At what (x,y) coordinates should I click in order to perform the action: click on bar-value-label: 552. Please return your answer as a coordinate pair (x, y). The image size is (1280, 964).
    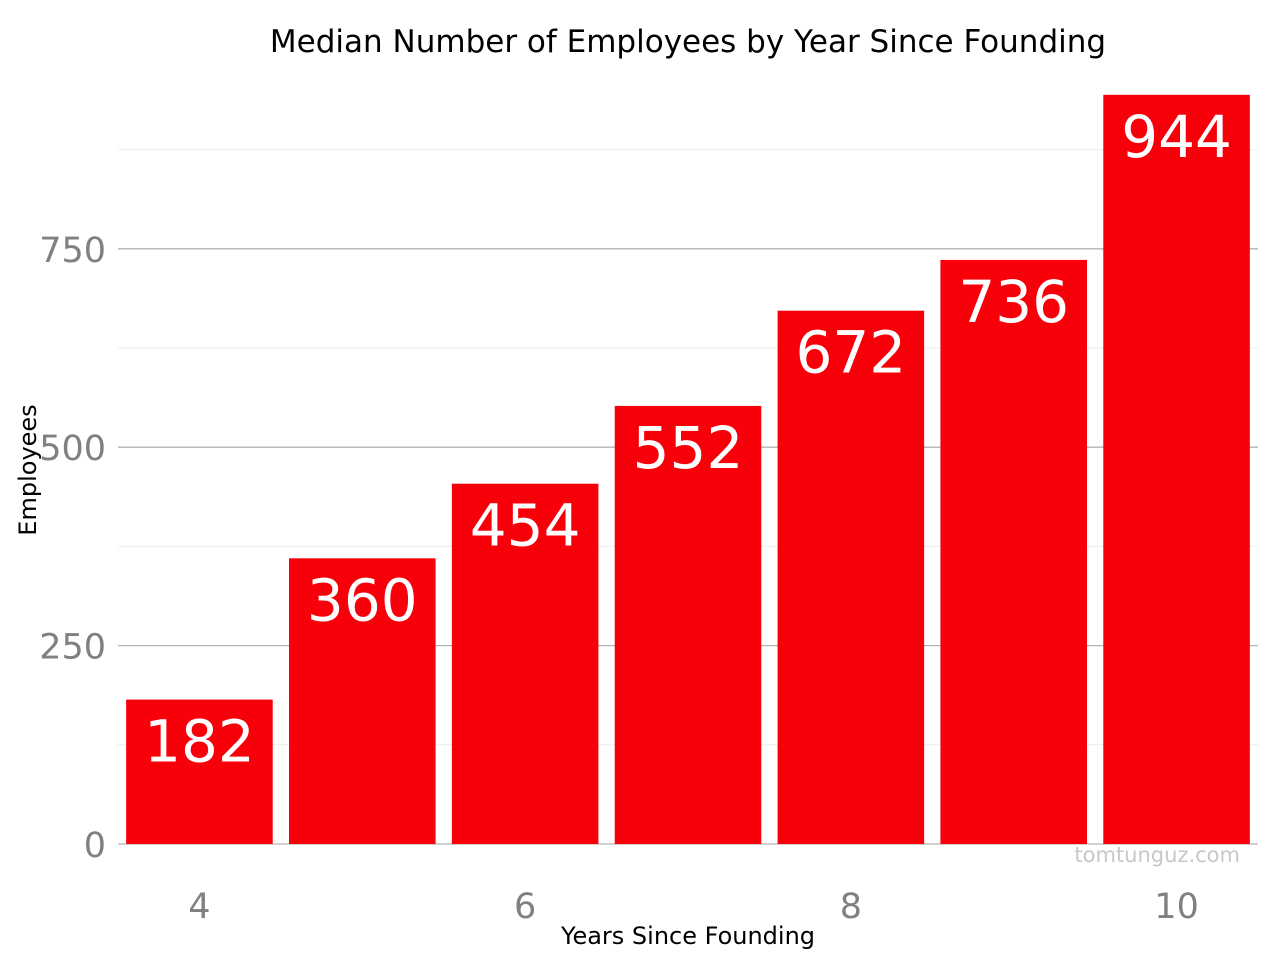
    Looking at the image, I should click on (688, 448).